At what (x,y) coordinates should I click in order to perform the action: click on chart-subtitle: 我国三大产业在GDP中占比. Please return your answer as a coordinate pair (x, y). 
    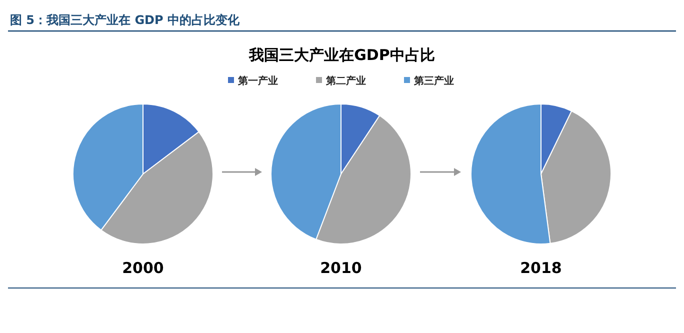
    Looking at the image, I should click on (341, 55).